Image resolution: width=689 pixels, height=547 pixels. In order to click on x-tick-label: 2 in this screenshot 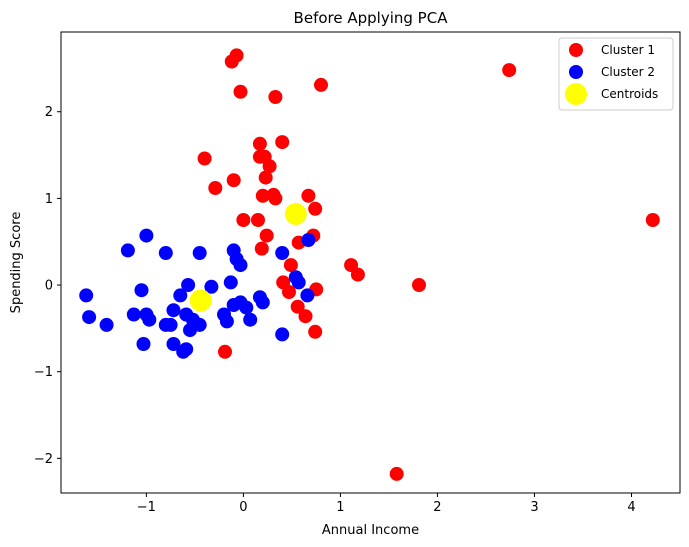, I will do `click(437, 507)`.